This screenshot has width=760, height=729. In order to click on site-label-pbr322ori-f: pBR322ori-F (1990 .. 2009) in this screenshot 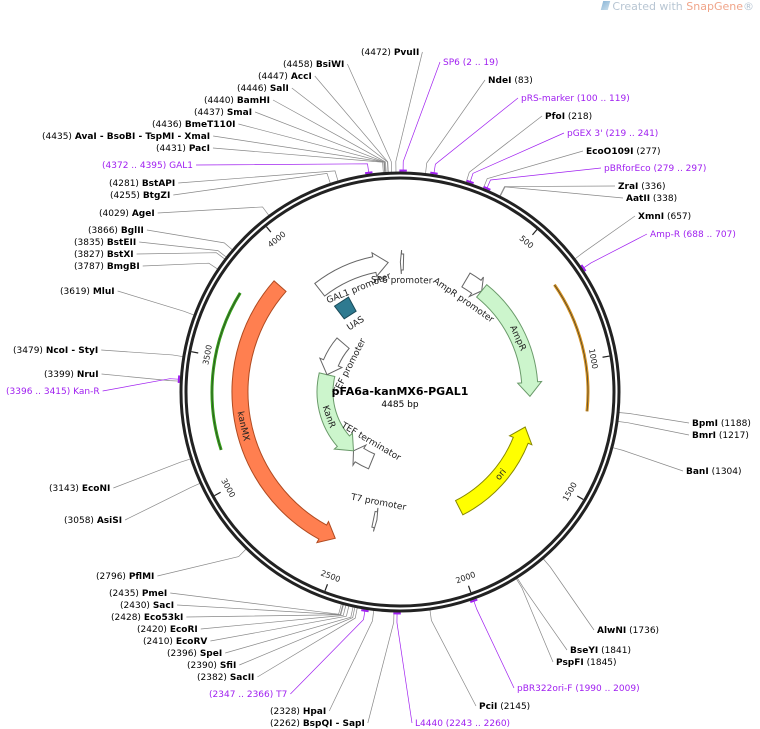, I will do `click(578, 689)`.